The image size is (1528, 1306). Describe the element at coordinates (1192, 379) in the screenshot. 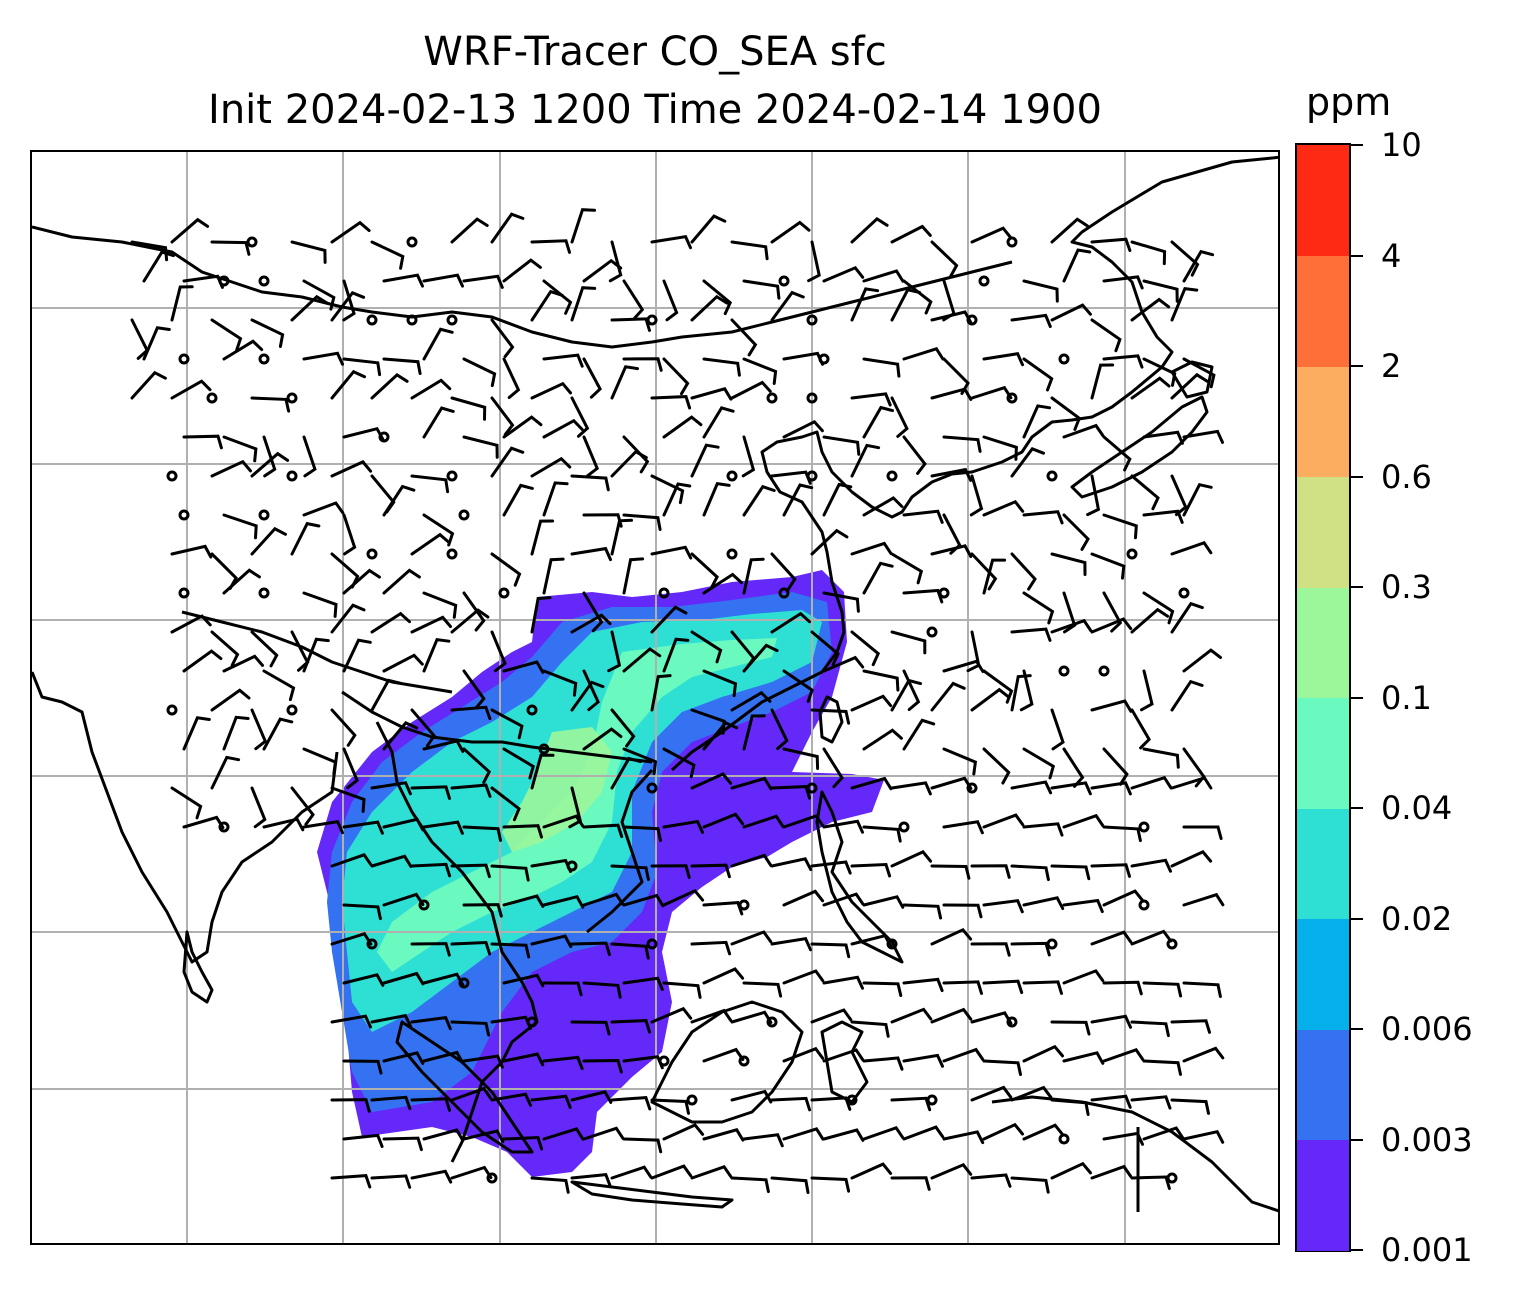

I see `coast-hokkaido` at that location.